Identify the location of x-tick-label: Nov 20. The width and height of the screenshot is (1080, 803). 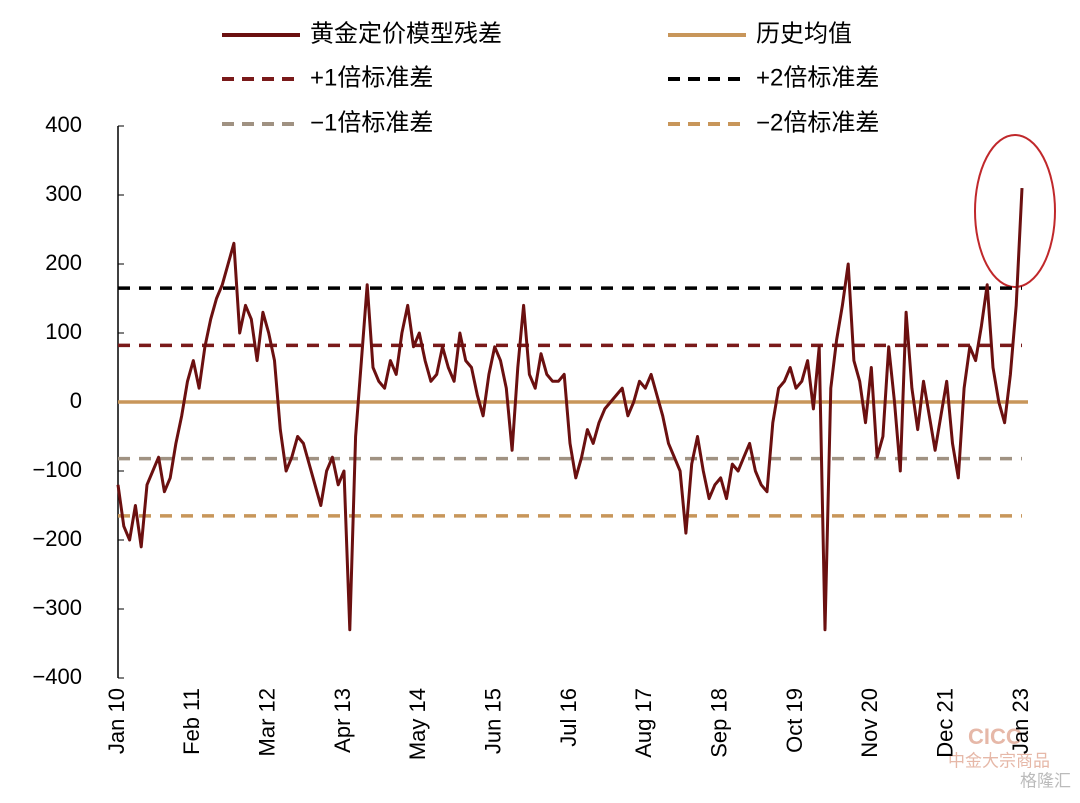
(869, 723).